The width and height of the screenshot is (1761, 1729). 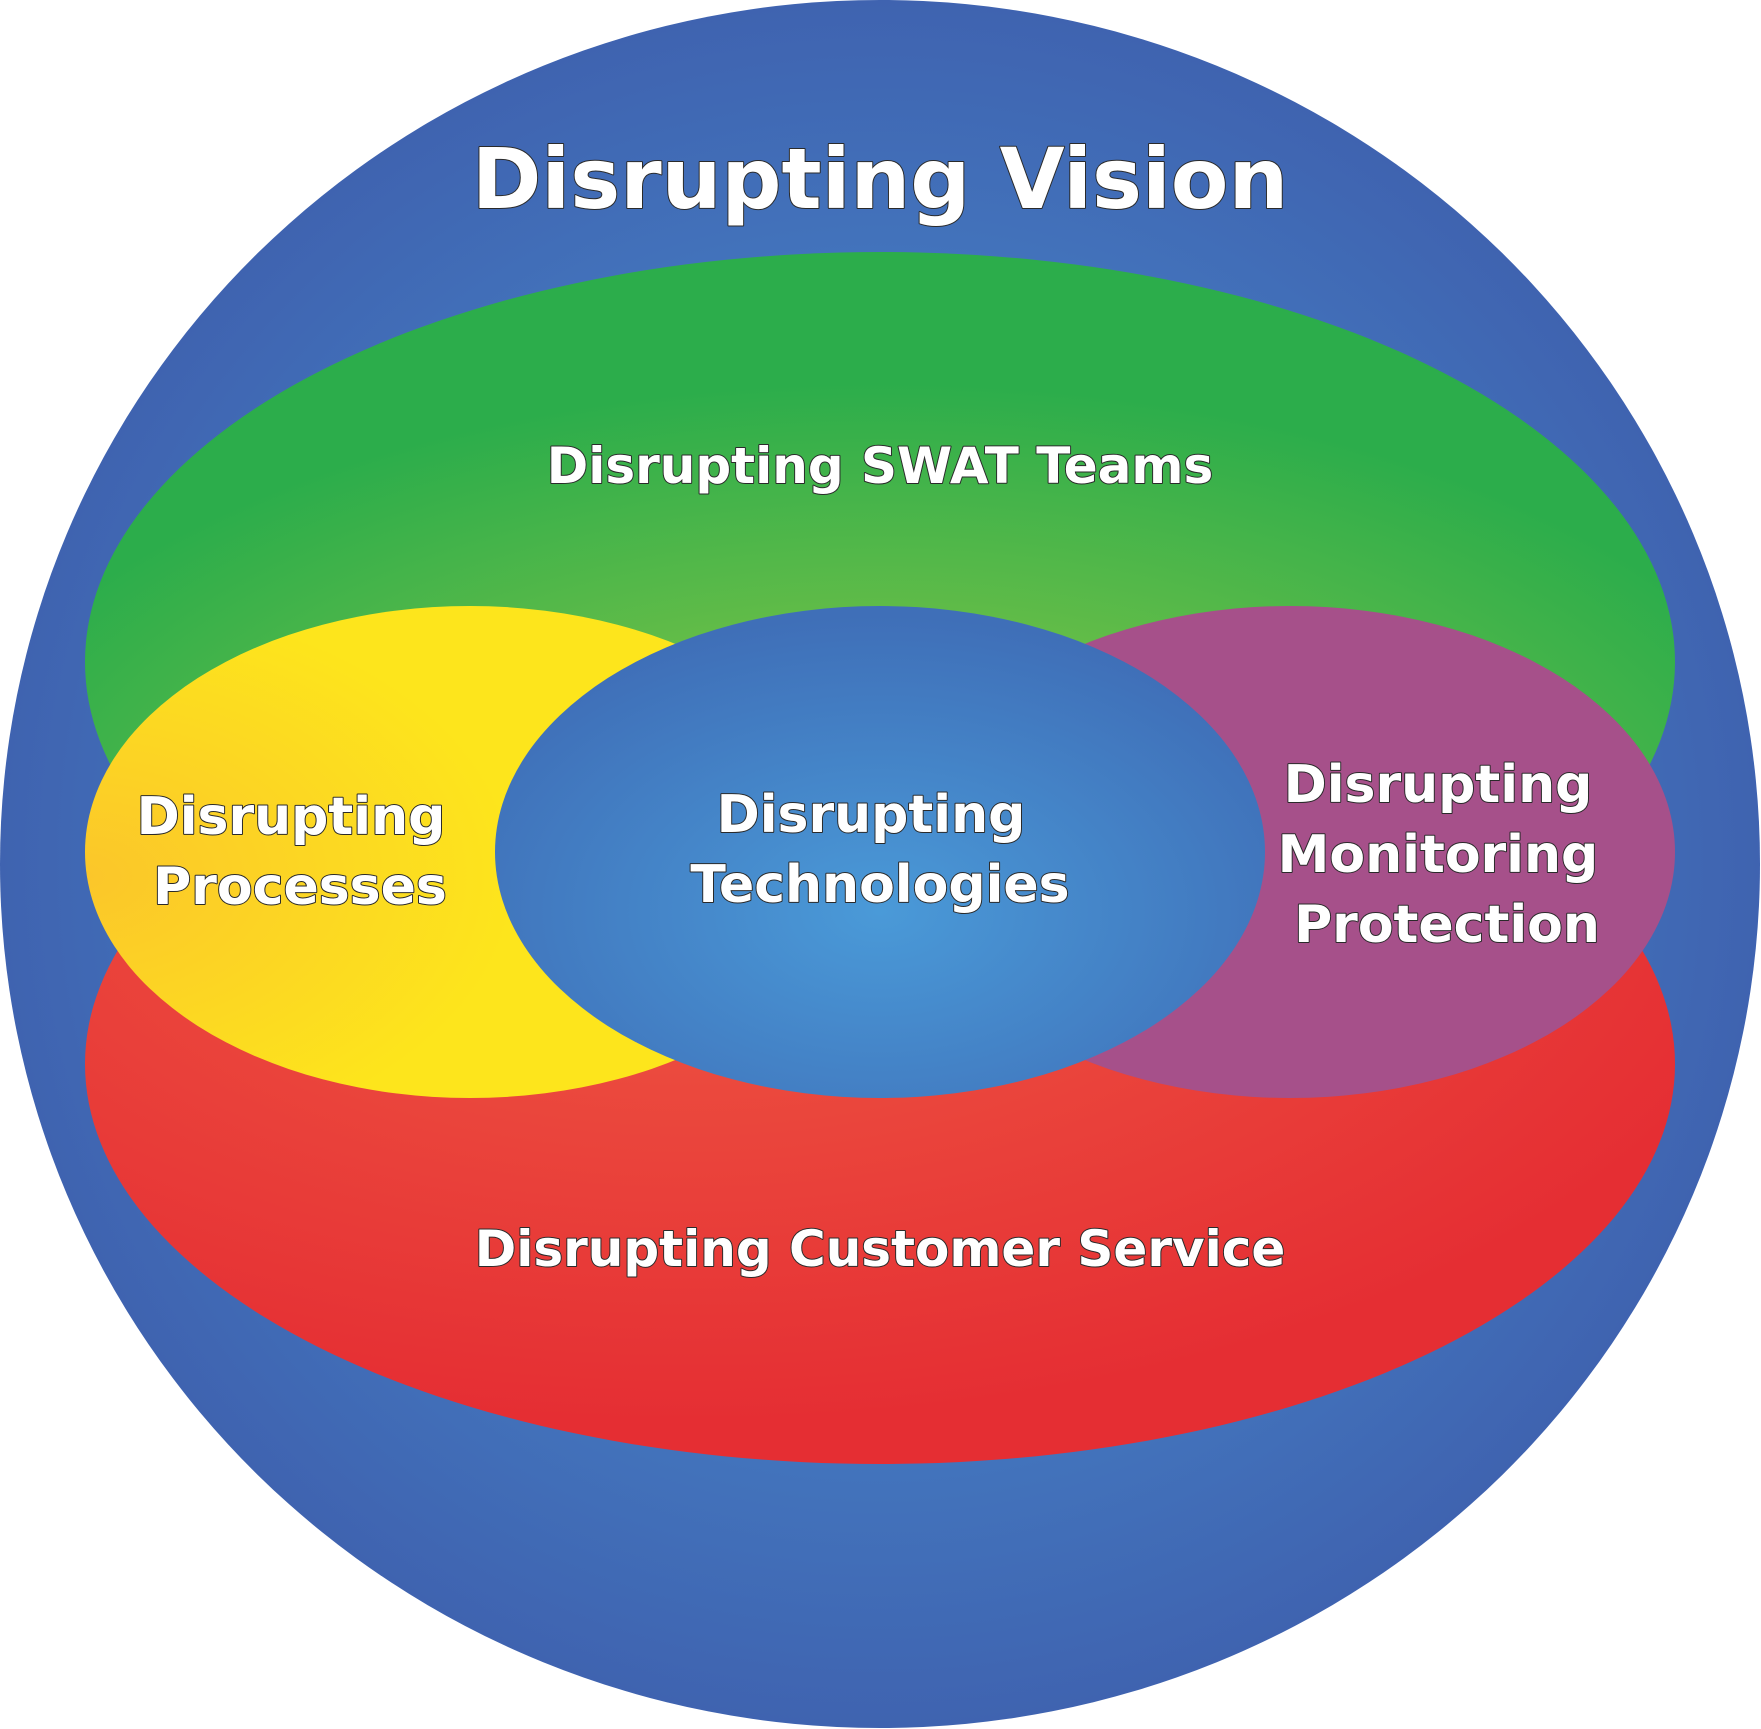 What do you see at coordinates (1438, 785) in the screenshot?
I see `label-monitoring-line-1: Disrupting` at bounding box center [1438, 785].